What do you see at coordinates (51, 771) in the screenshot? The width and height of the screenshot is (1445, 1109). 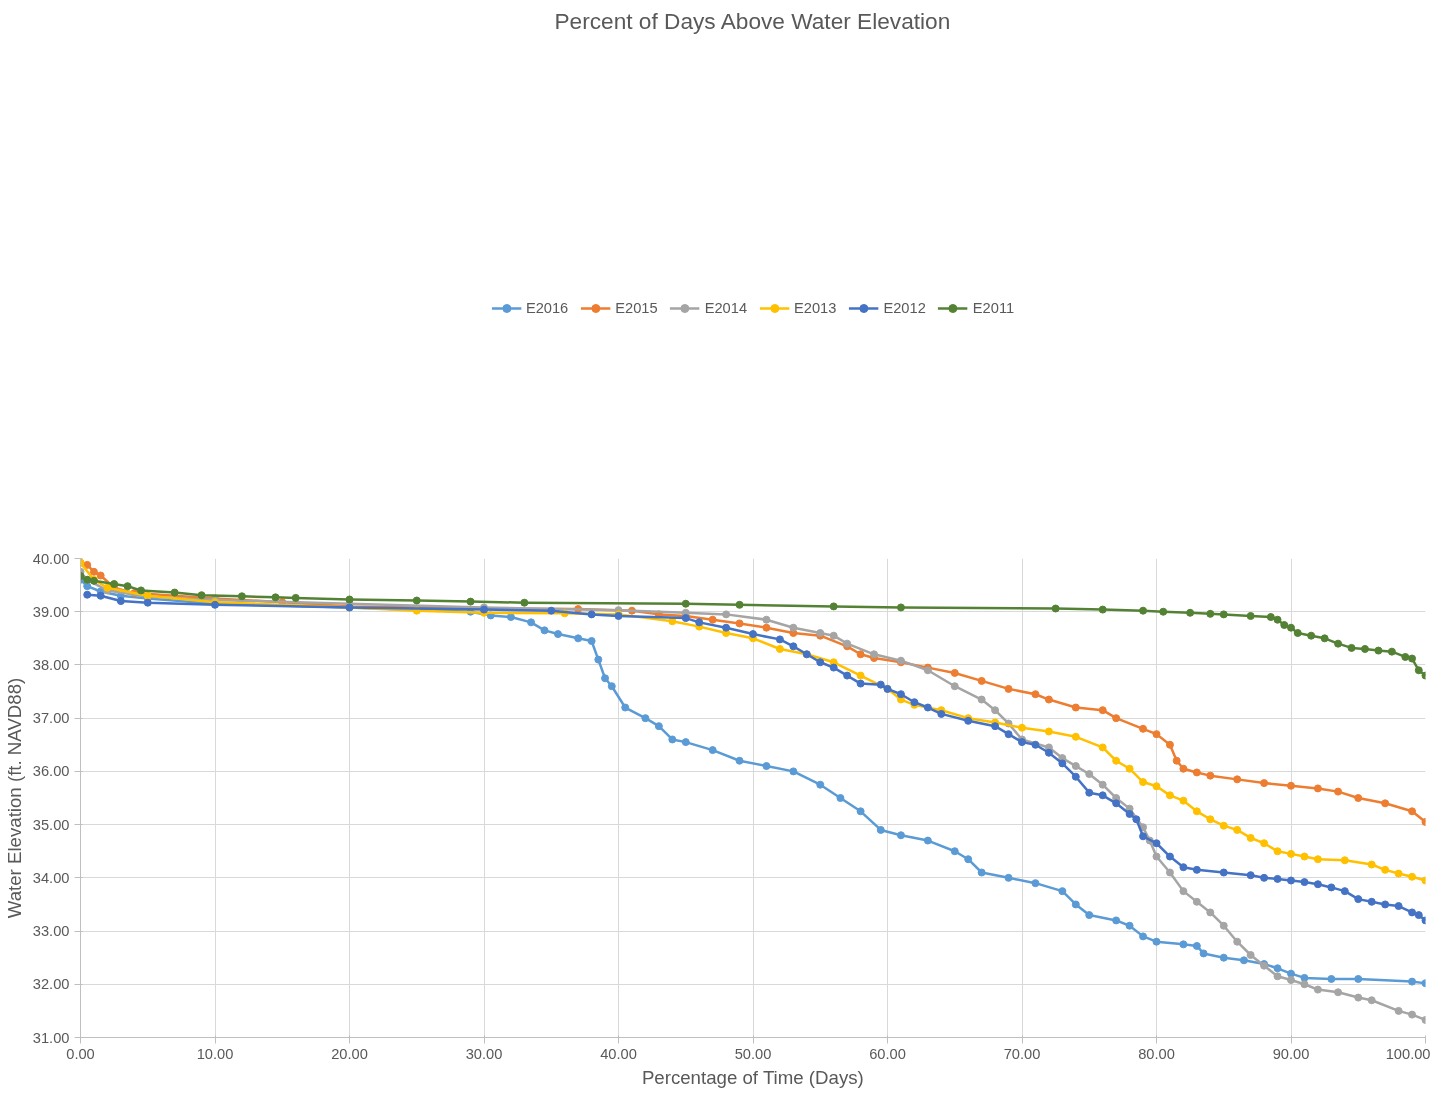 I see `y-tick-label: 36.00` at bounding box center [51, 771].